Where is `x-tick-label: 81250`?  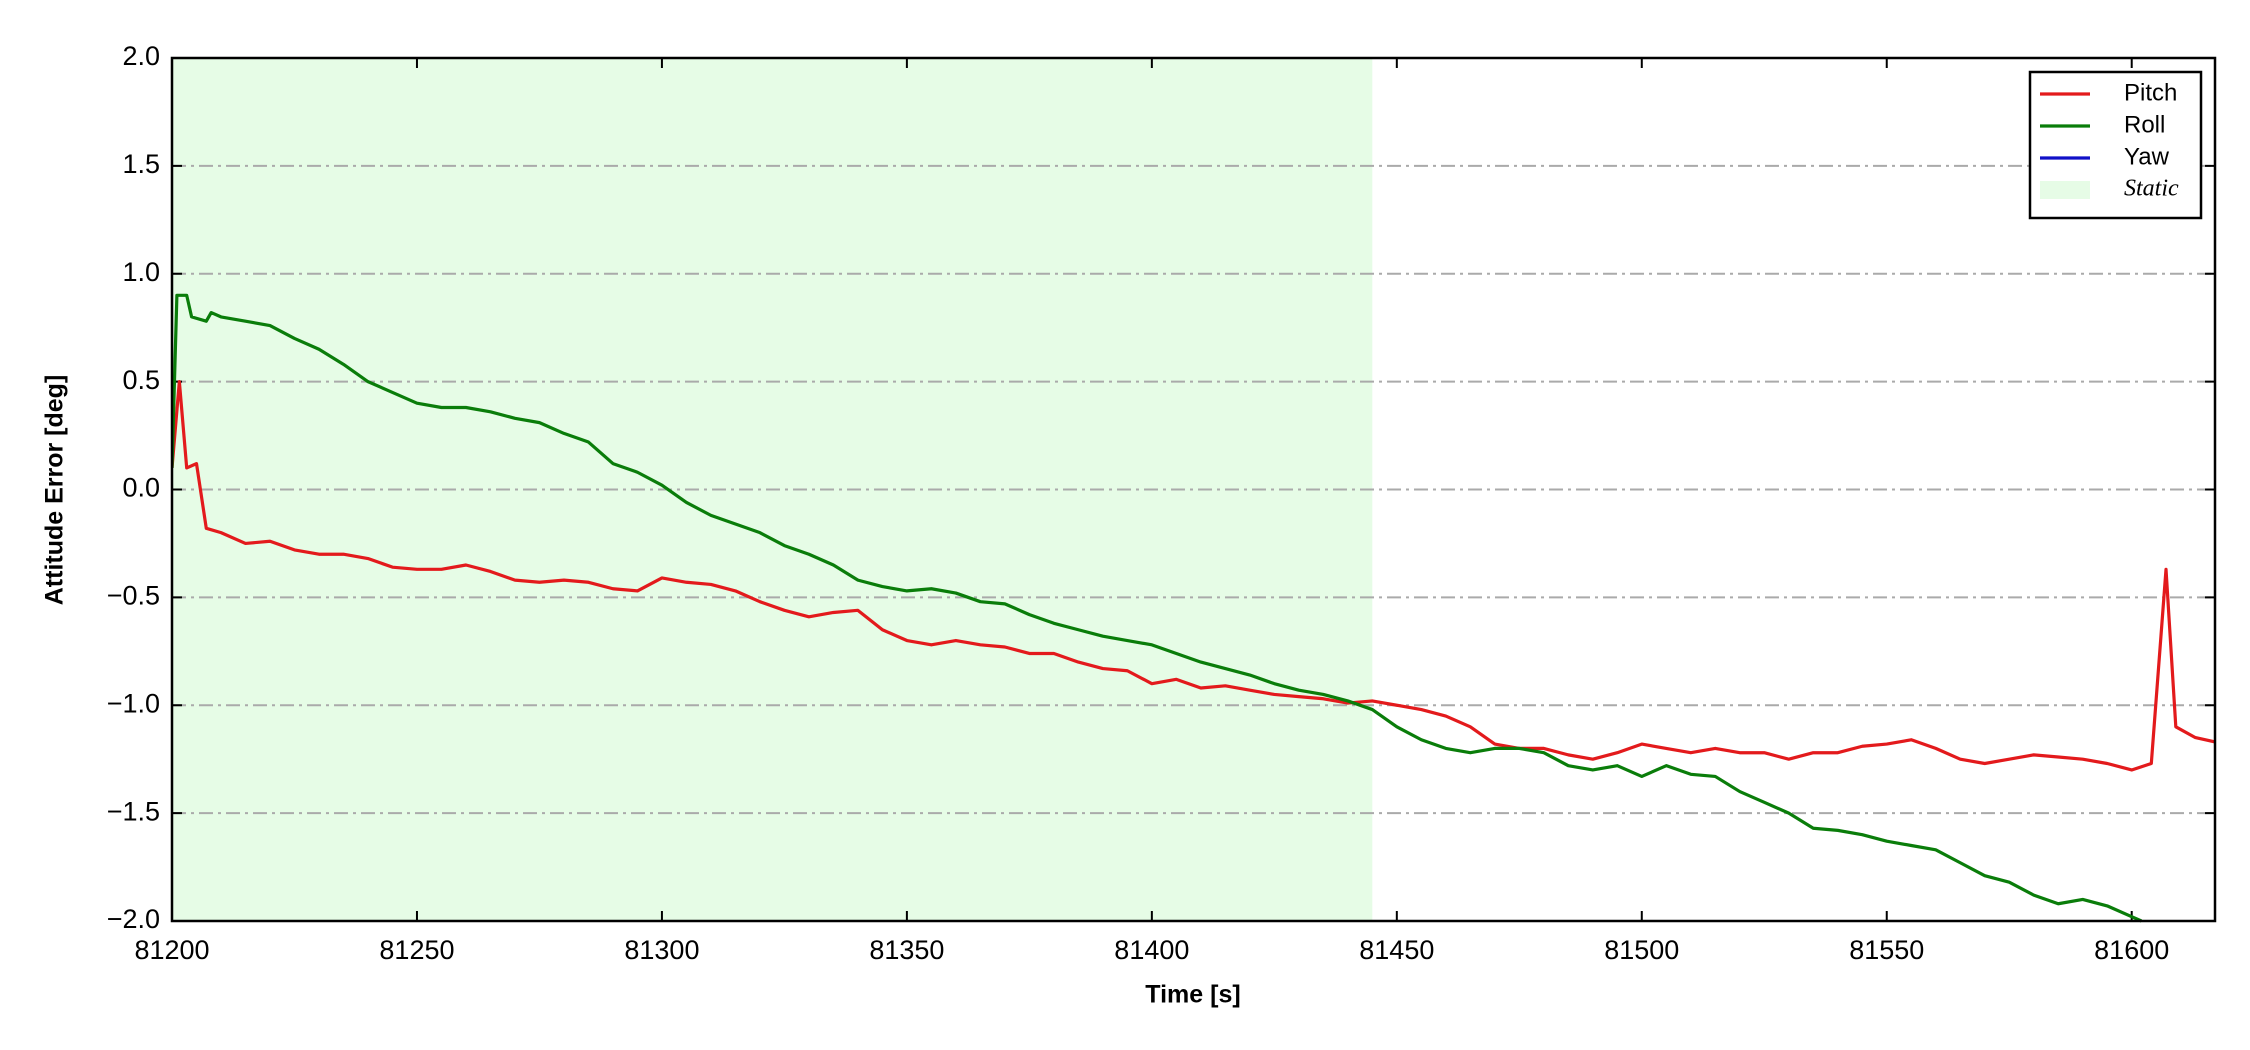
x-tick-label: 81250 is located at coordinates (416, 950).